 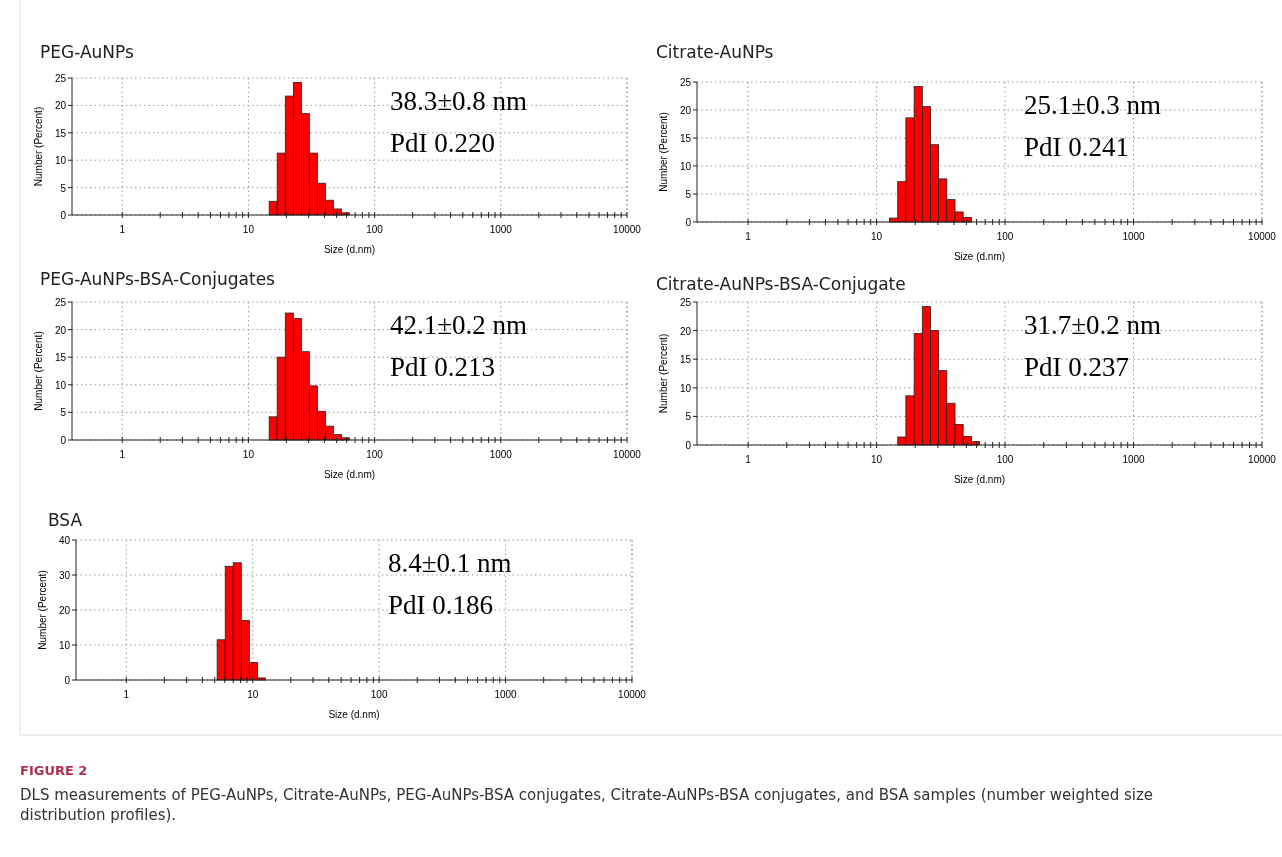 What do you see at coordinates (1093, 105) in the screenshot?
I see `annotation: 25.1±0.3 nm` at bounding box center [1093, 105].